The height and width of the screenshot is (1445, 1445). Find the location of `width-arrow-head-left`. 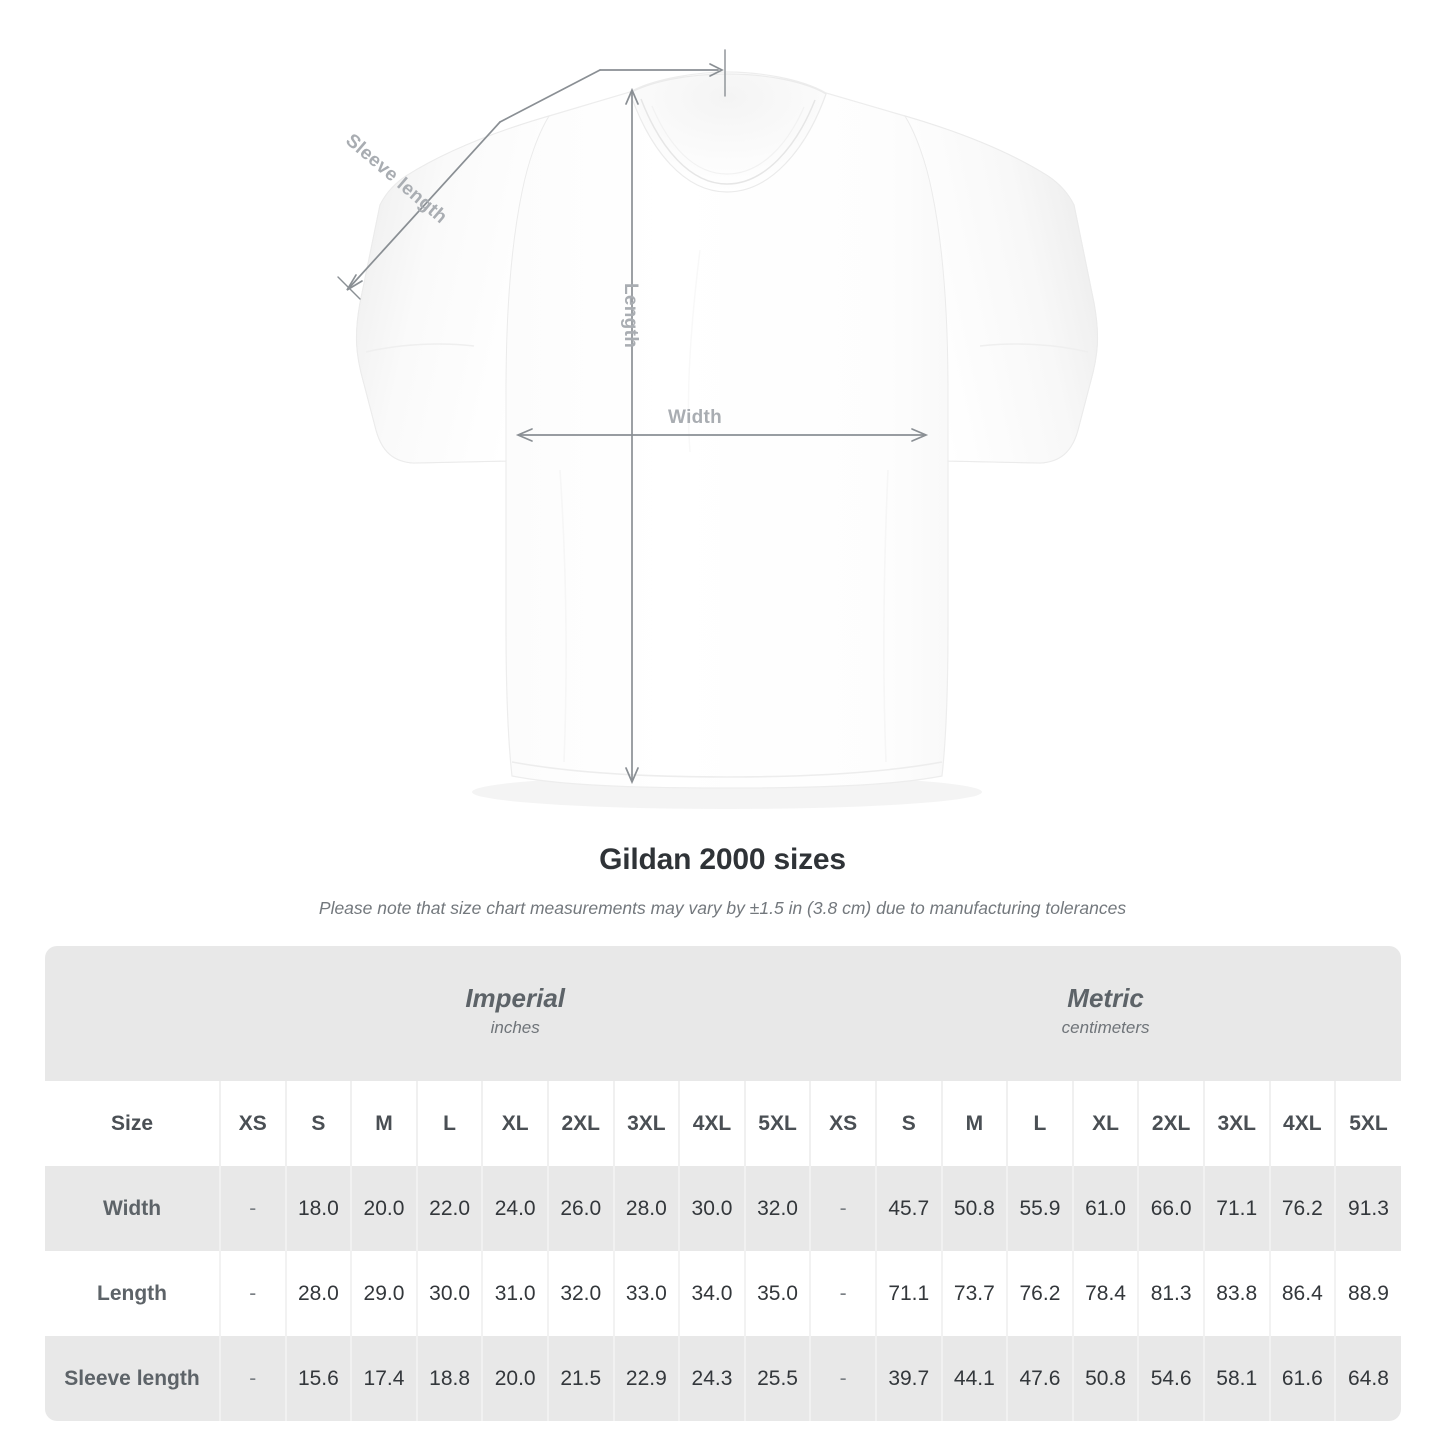

width-arrow-head-left is located at coordinates (524, 435).